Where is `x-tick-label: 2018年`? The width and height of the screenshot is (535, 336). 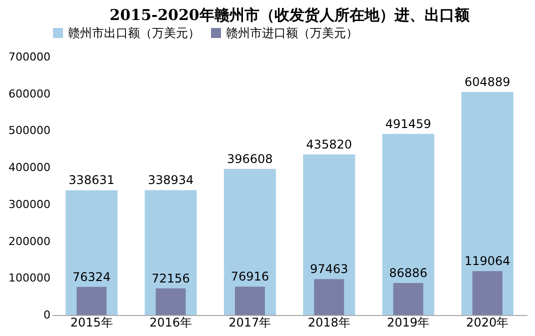 x-tick-label: 2018年 is located at coordinates (329, 323).